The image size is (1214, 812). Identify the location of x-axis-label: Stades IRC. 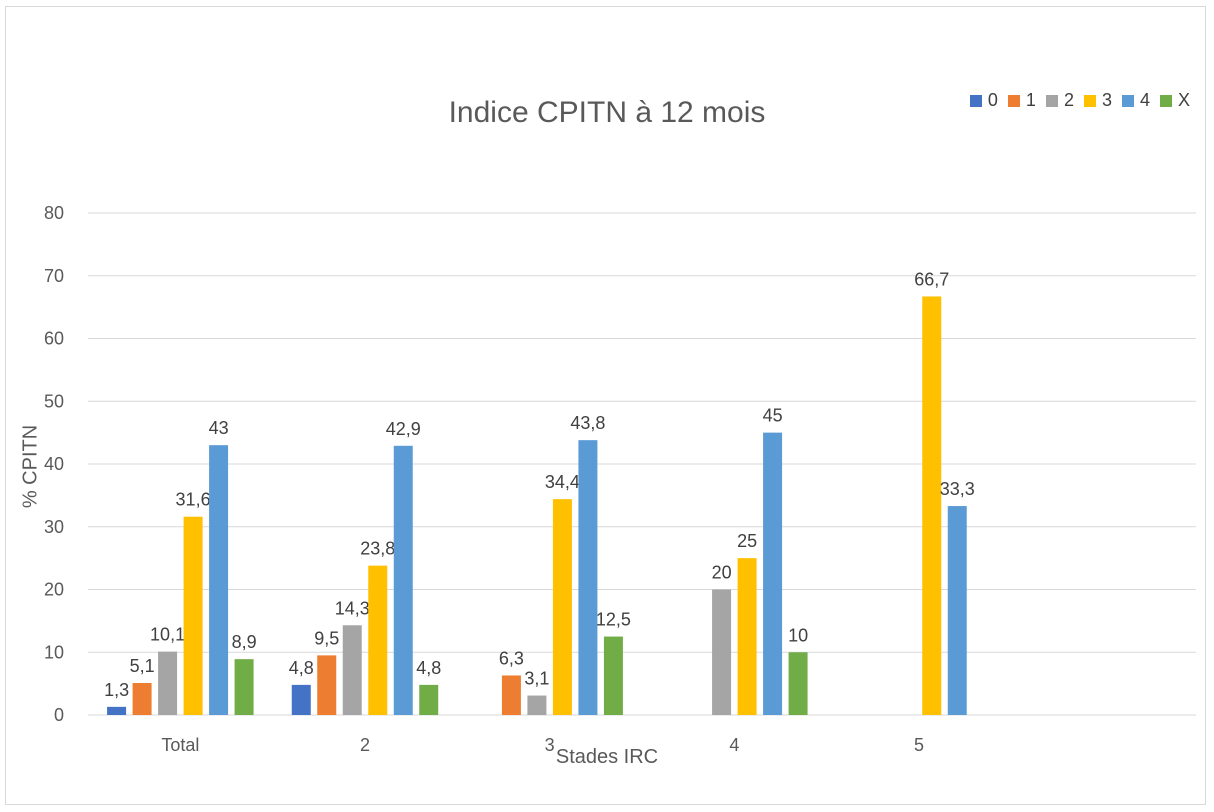
(607, 757).